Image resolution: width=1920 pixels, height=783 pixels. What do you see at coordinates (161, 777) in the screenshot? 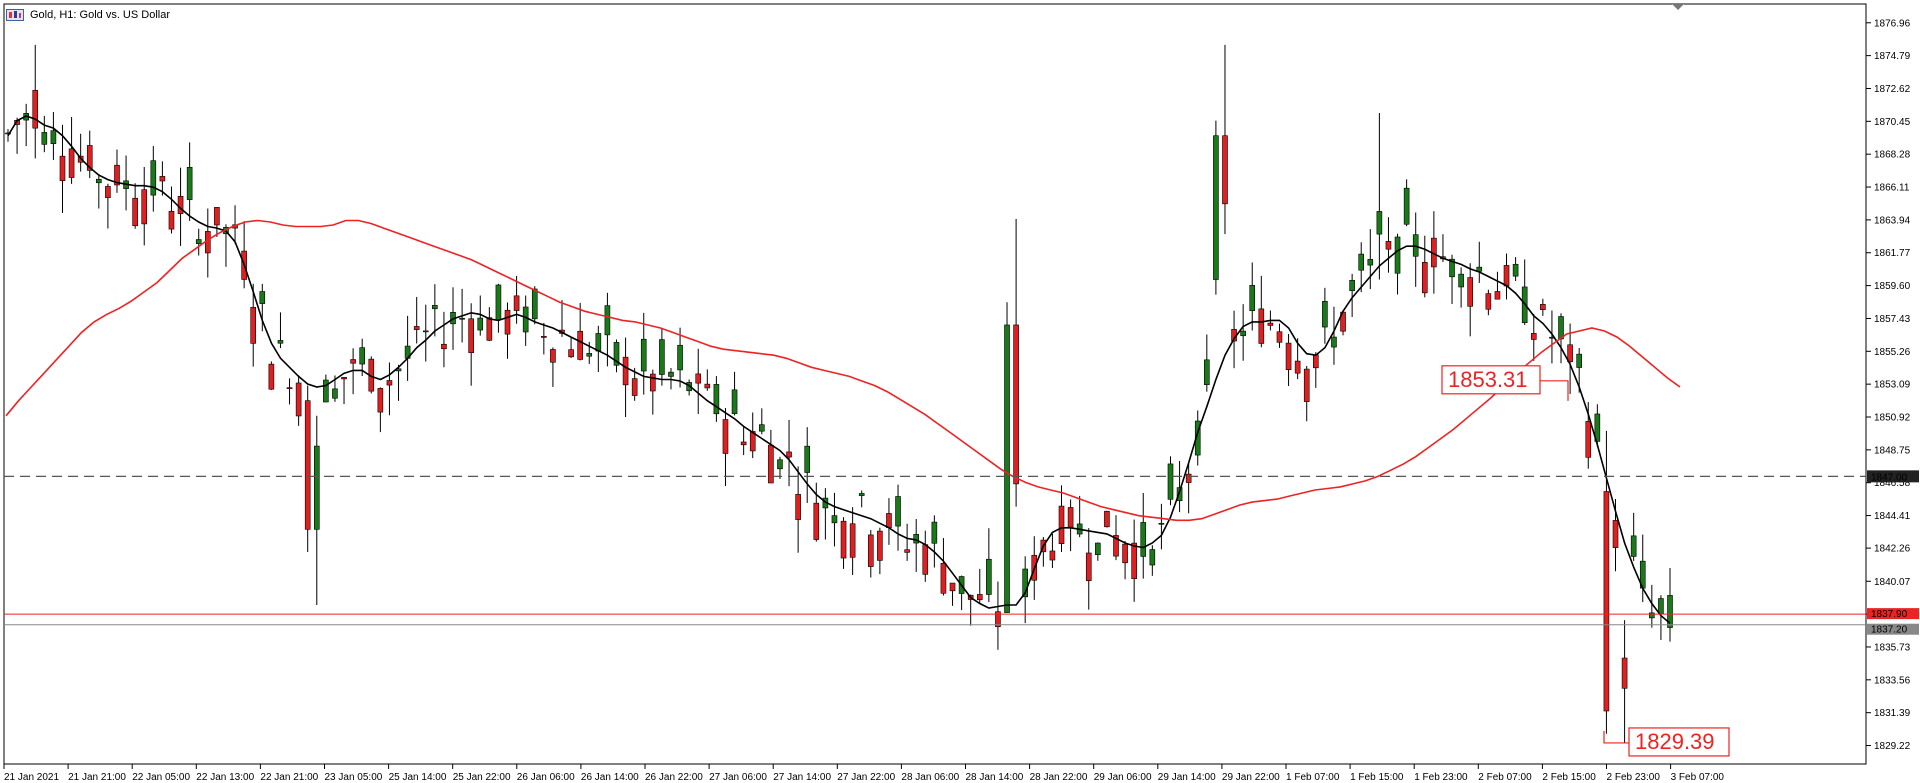
I see `time-tick-label: 22 Jan 05:00` at bounding box center [161, 777].